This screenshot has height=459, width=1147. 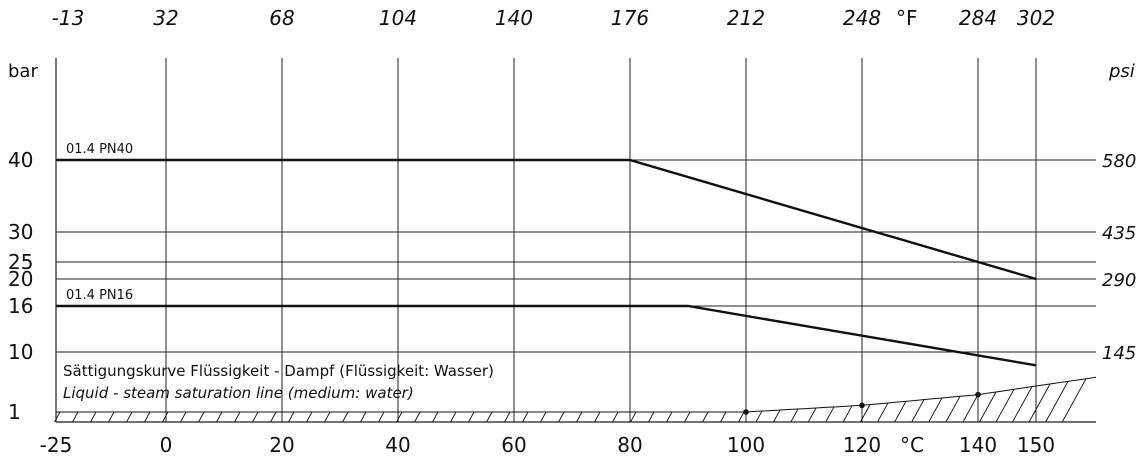 What do you see at coordinates (630, 18) in the screenshot?
I see `x2-tick-label: 176` at bounding box center [630, 18].